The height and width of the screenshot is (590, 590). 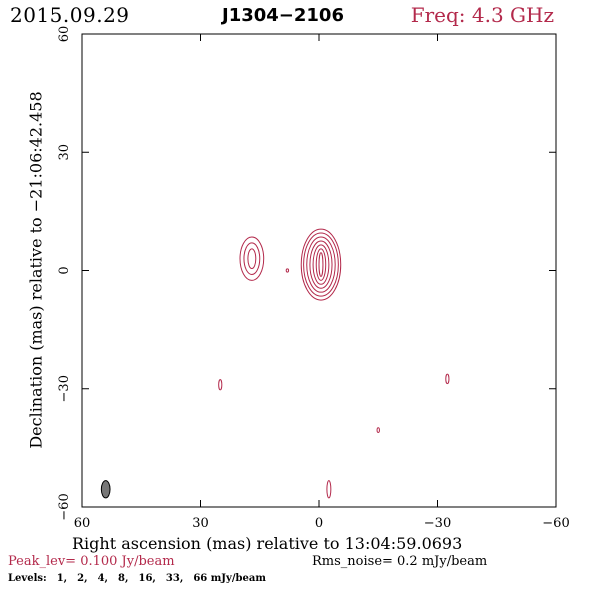 What do you see at coordinates (82, 578) in the screenshot?
I see `level-value: 2,` at bounding box center [82, 578].